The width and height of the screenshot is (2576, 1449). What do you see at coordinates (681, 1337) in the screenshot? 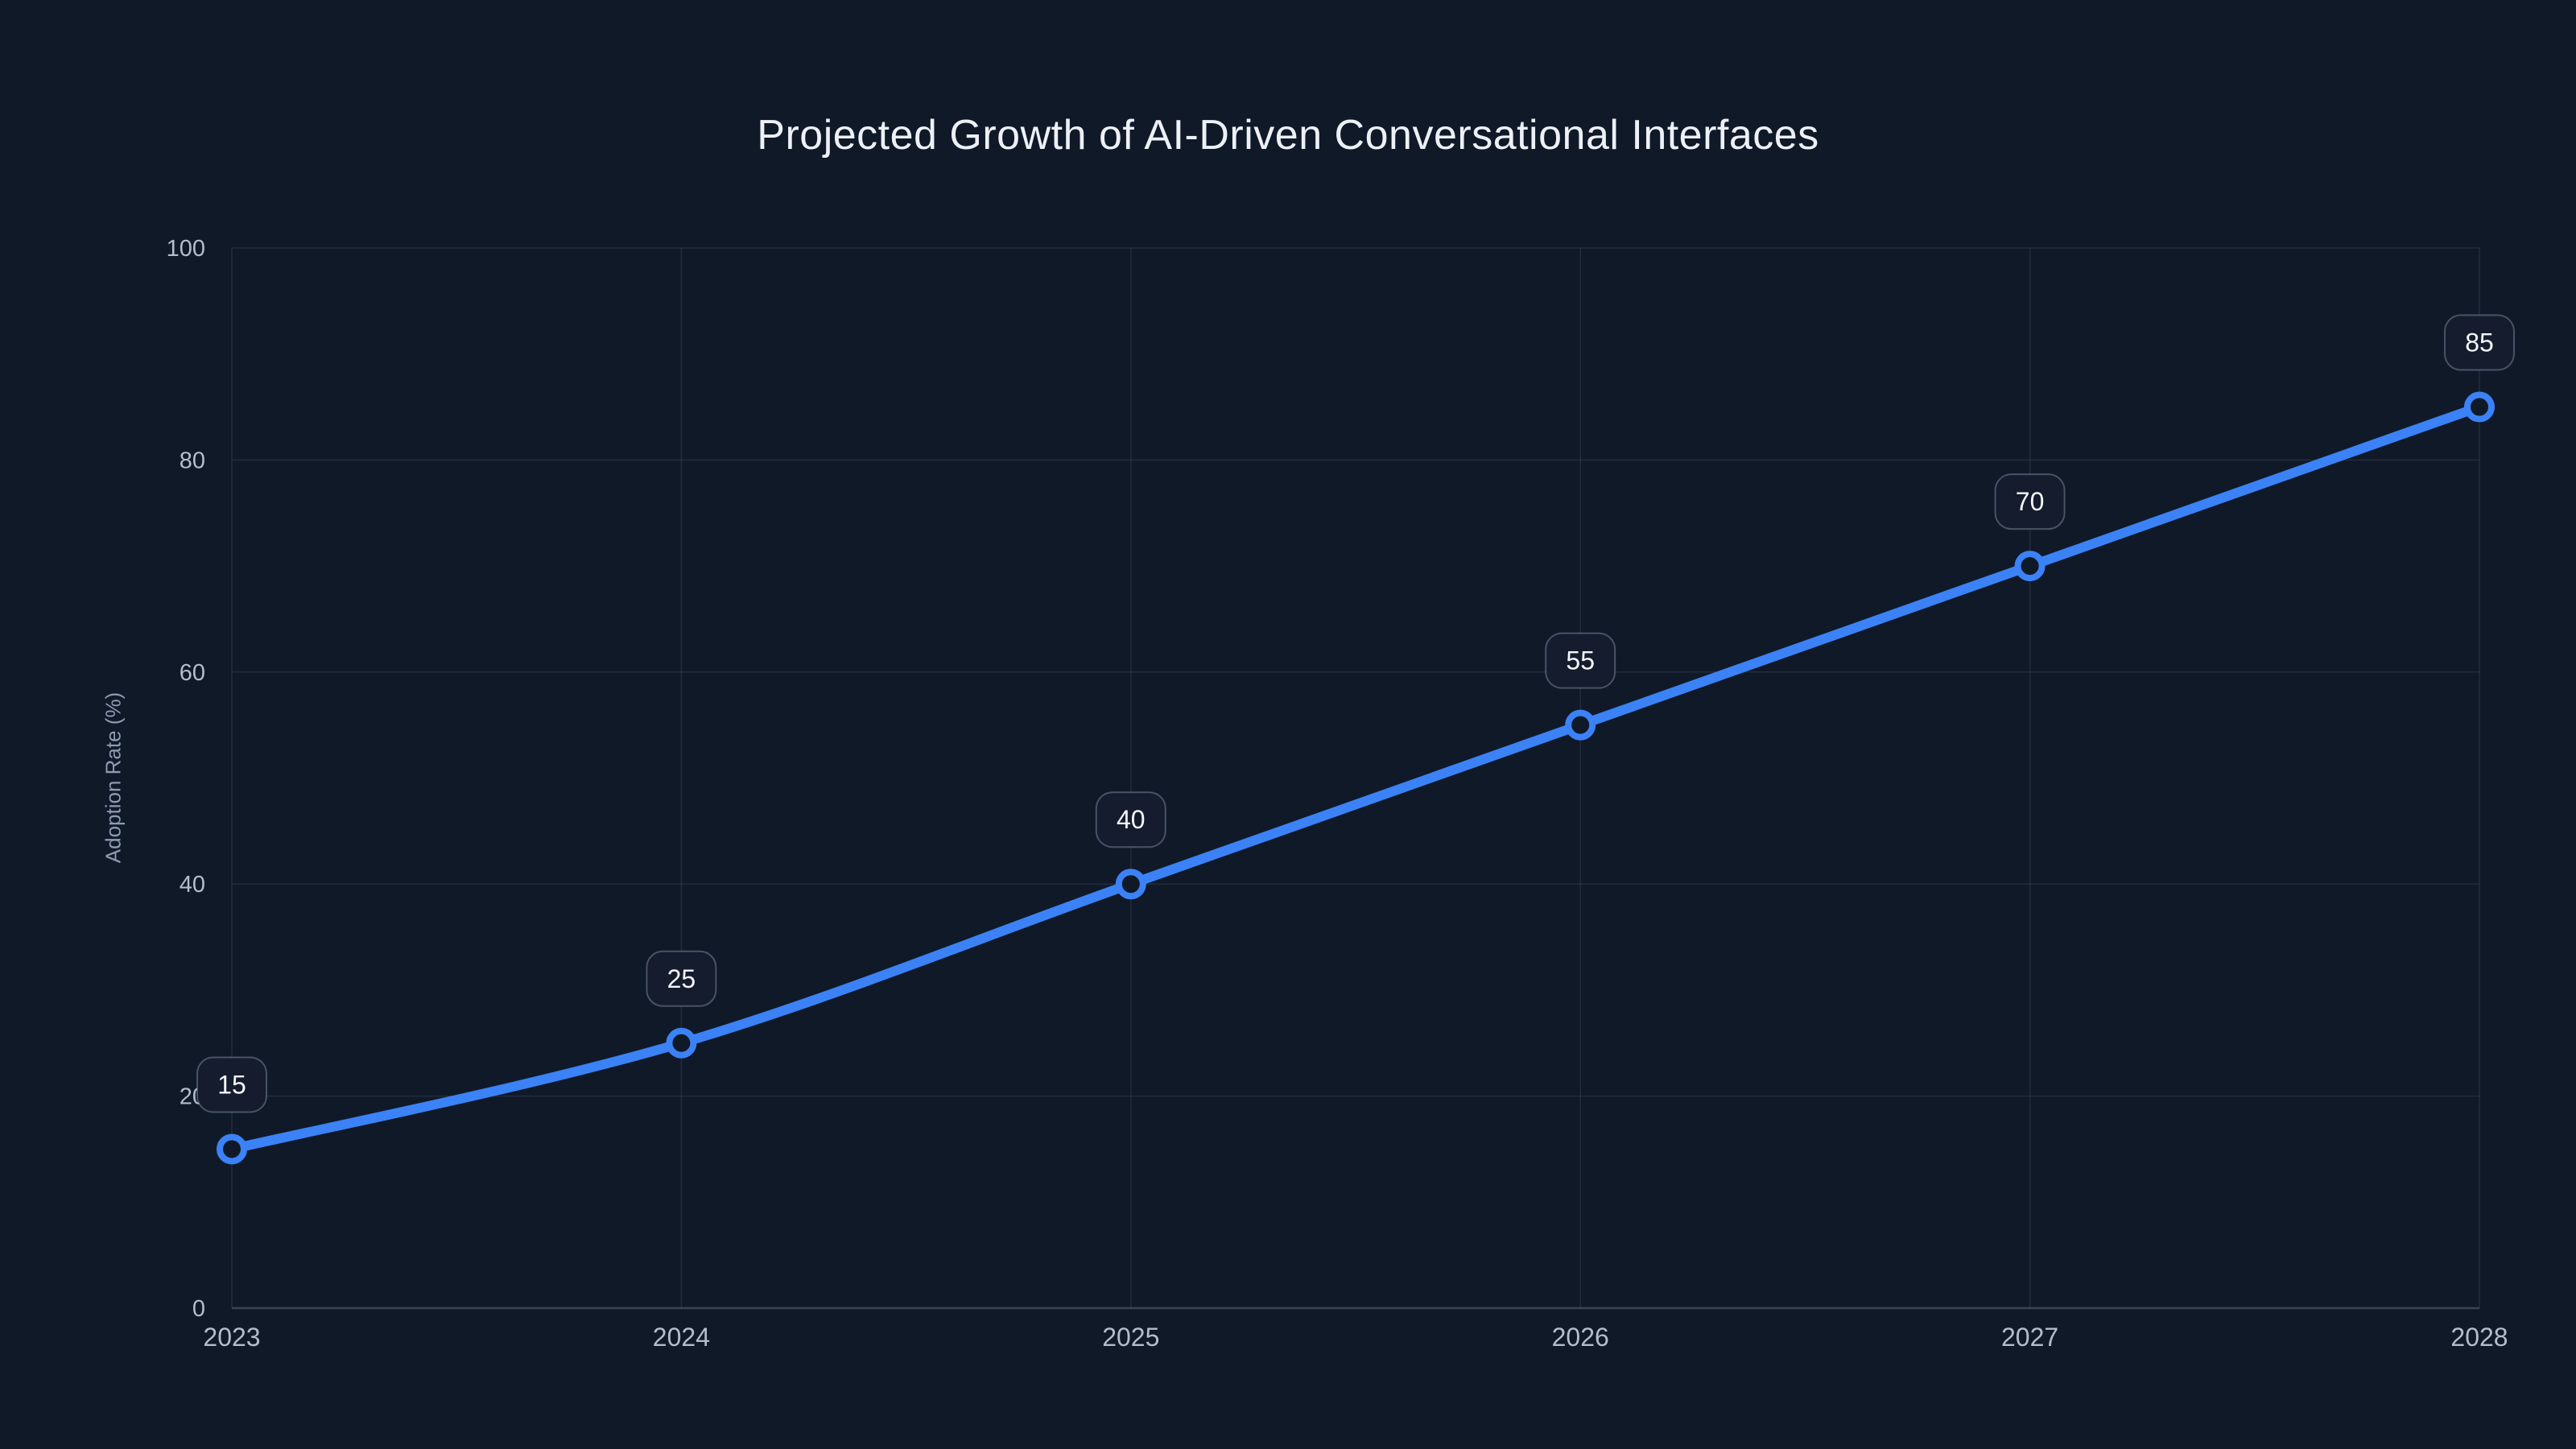
I see `x-tick-label: 2024` at bounding box center [681, 1337].